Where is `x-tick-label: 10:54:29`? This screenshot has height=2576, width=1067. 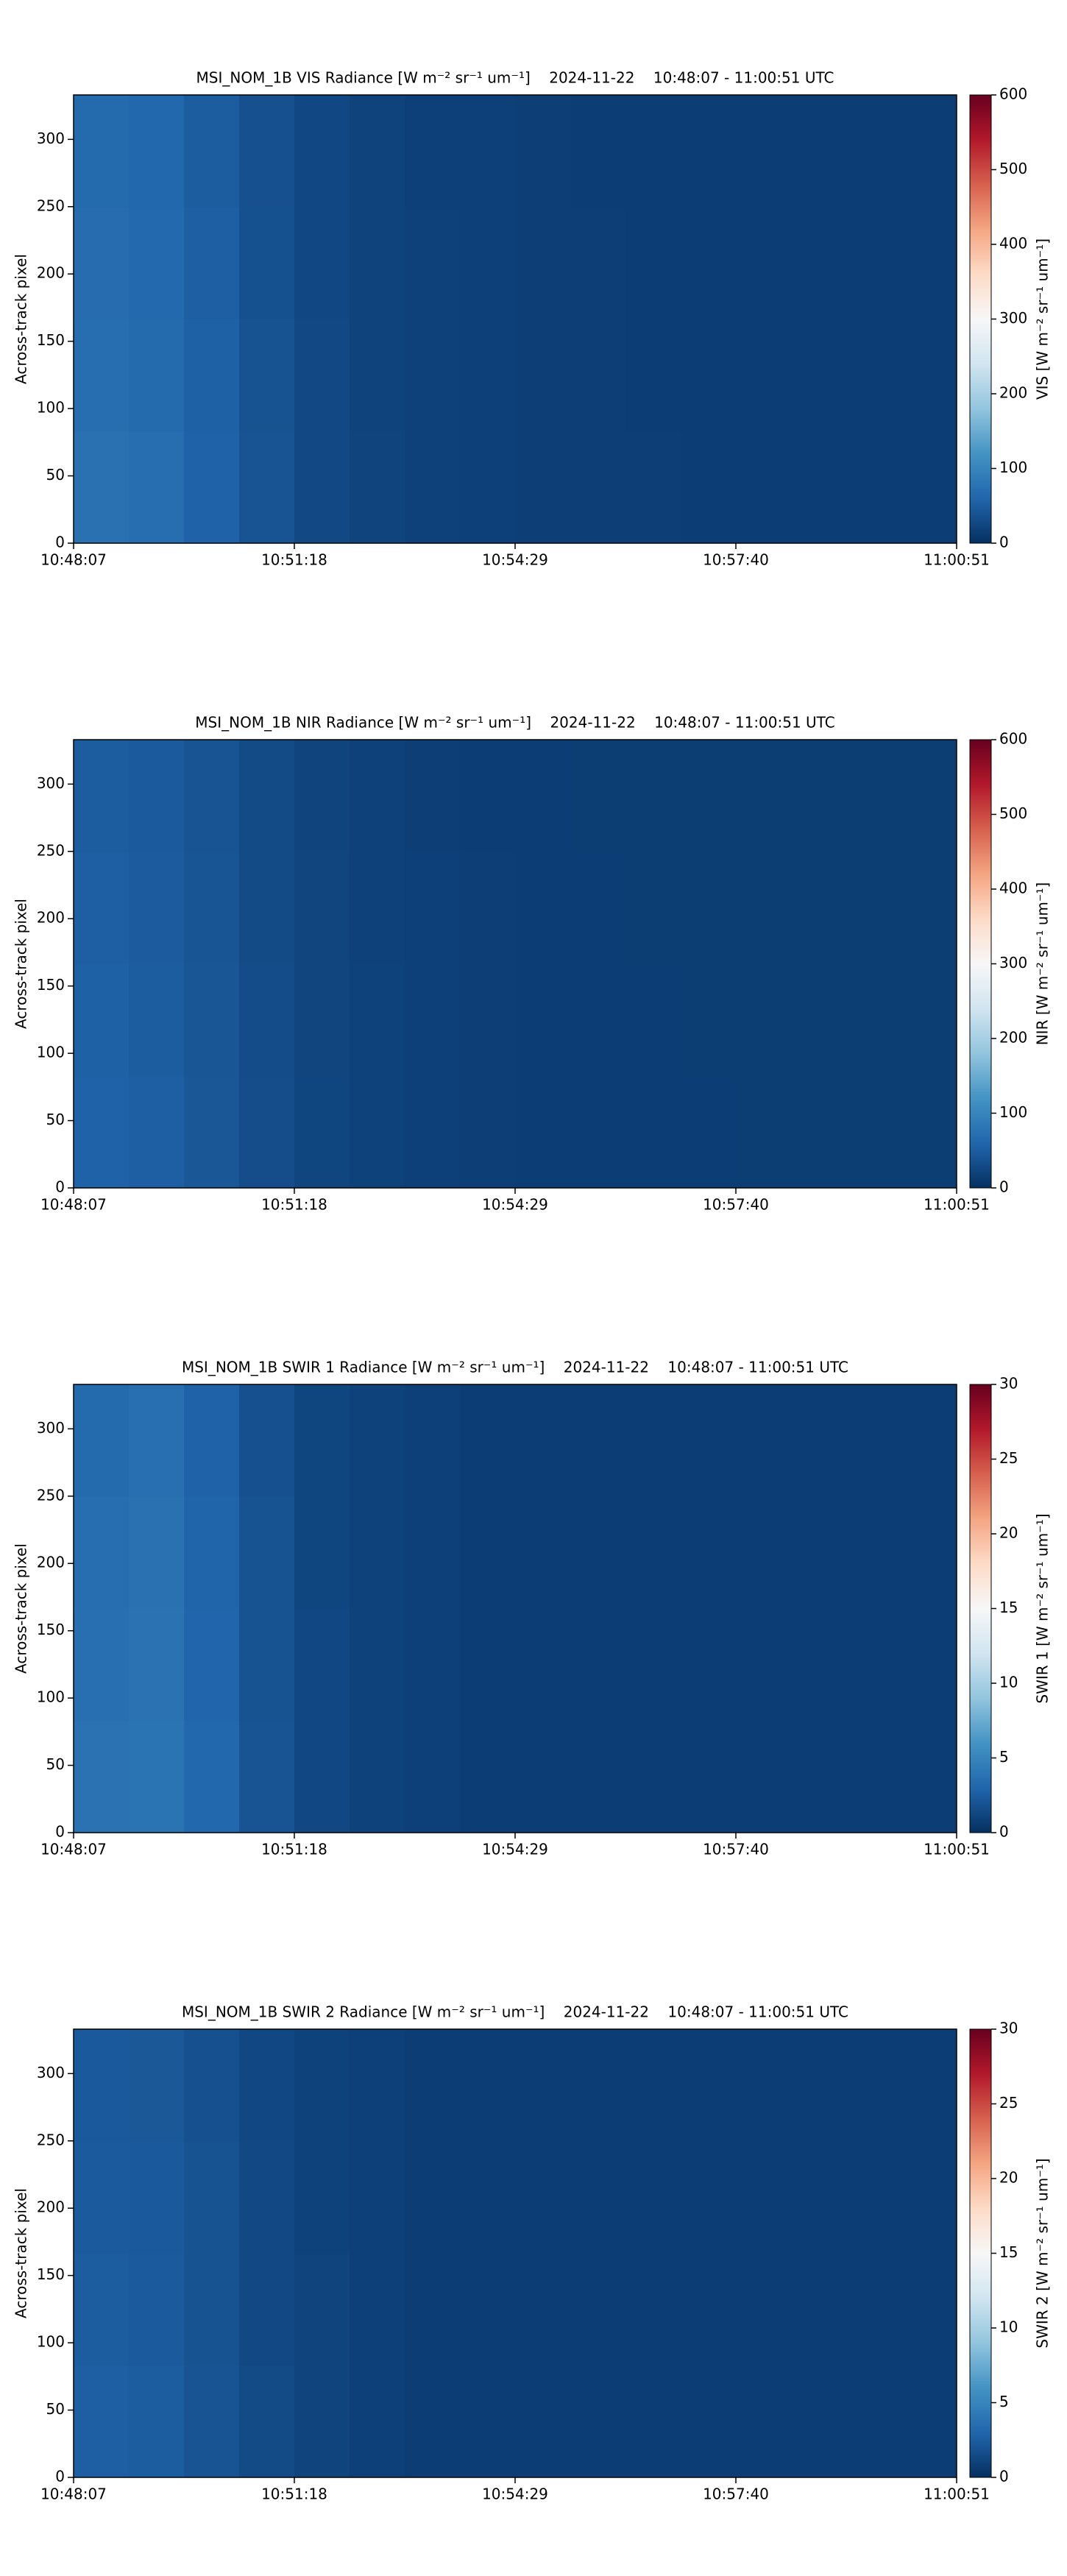 x-tick-label: 10:54:29 is located at coordinates (515, 1205).